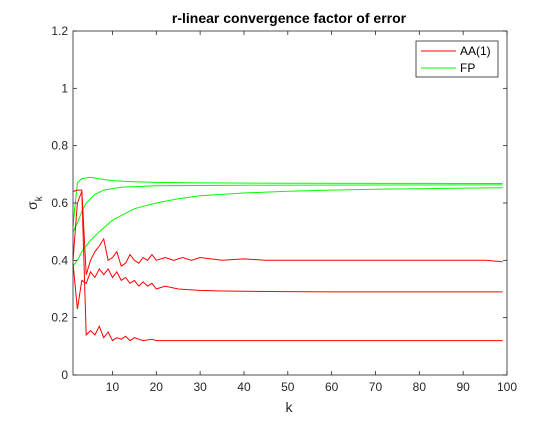 The image size is (560, 425). What do you see at coordinates (32, 205) in the screenshot?
I see `y-axis-label-main: σ` at bounding box center [32, 205].